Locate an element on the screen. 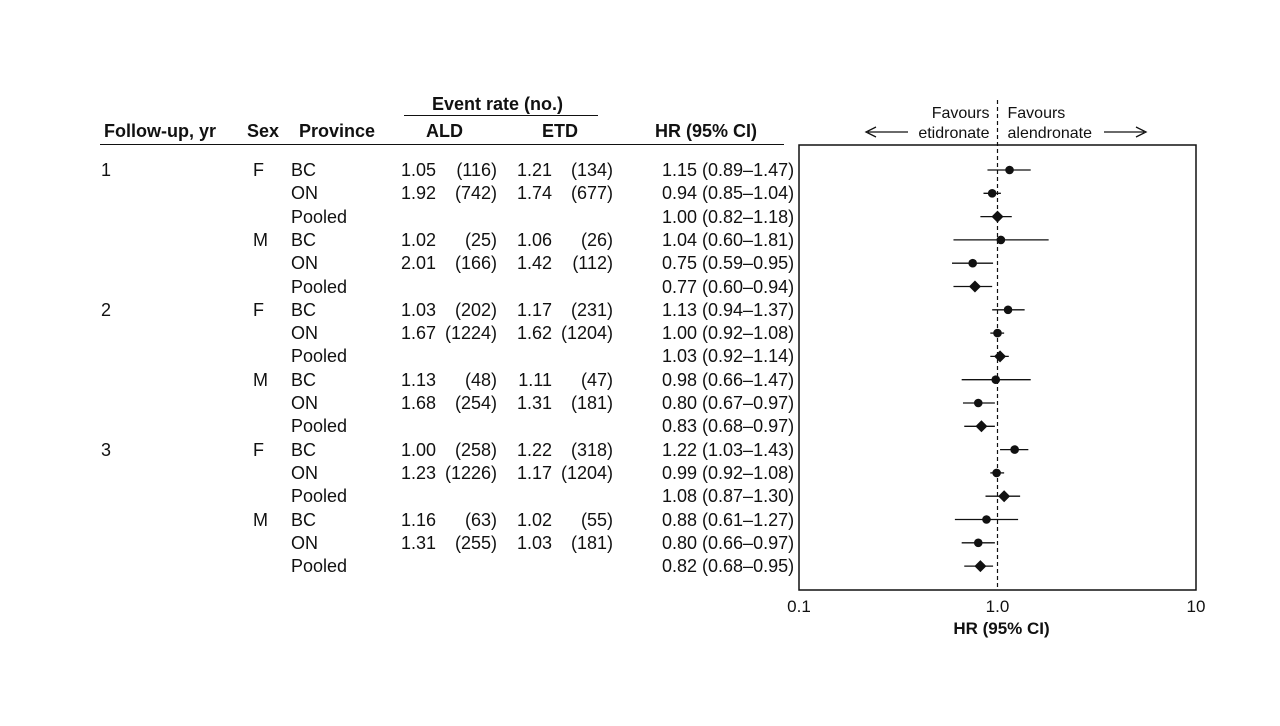  favours-right-bottom: alendronate is located at coordinates (1050, 133).